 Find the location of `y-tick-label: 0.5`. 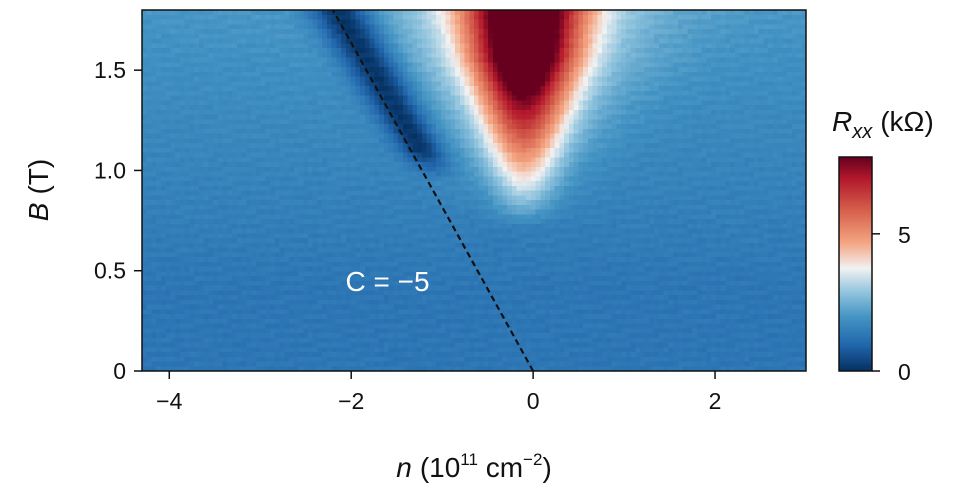

y-tick-label: 0.5 is located at coordinates (110, 271).